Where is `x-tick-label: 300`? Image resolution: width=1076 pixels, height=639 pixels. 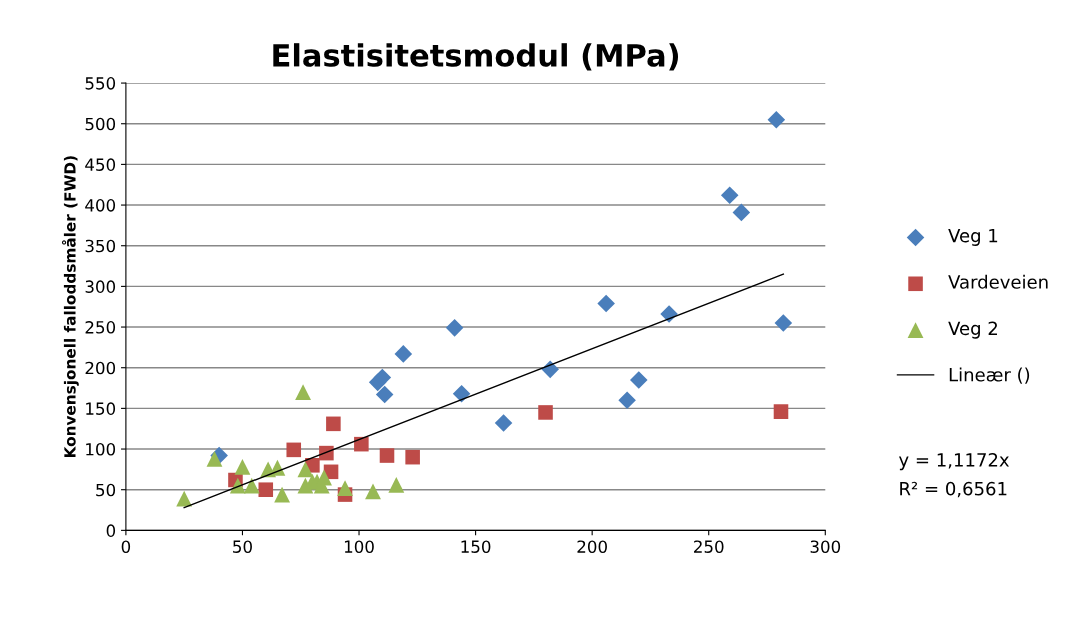
x-tick-label: 300 is located at coordinates (825, 546).